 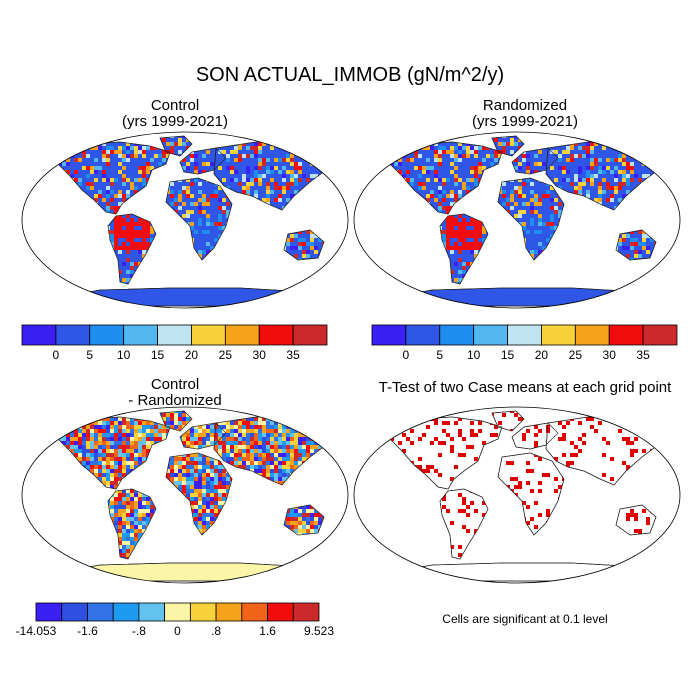 I want to click on colorbar-randomized: 0 5 10 15 20 25 30 35, so click(x=524, y=344).